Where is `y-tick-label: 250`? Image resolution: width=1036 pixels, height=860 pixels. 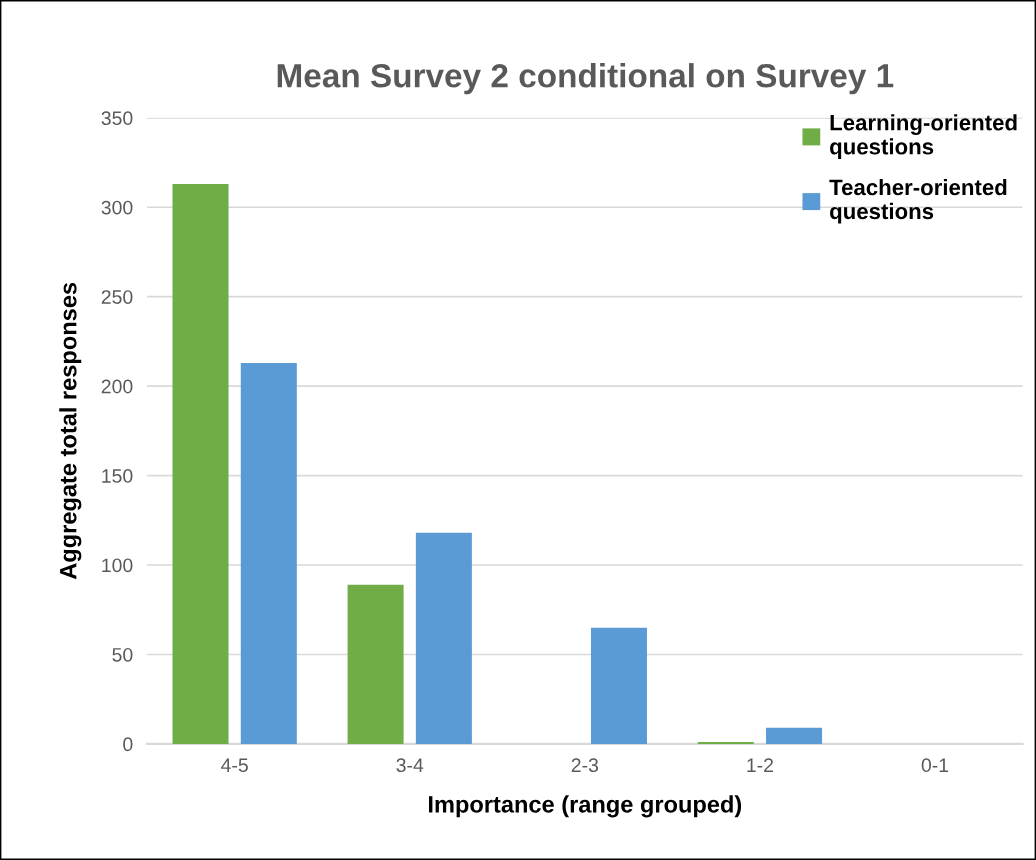
y-tick-label: 250 is located at coordinates (117, 297).